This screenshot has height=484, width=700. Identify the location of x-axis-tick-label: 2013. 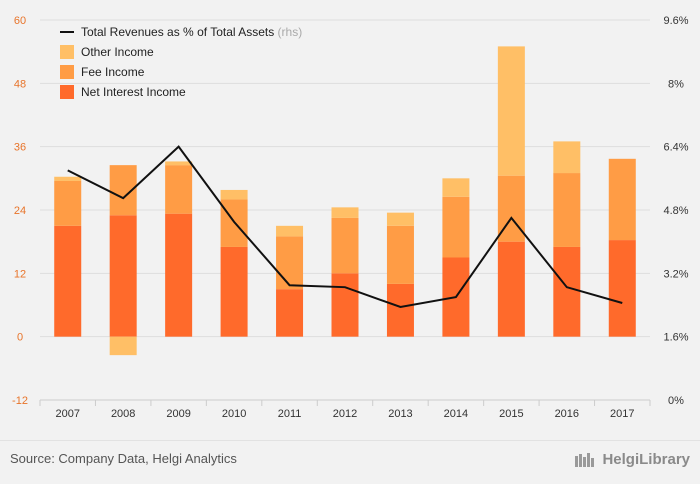
(400, 414).